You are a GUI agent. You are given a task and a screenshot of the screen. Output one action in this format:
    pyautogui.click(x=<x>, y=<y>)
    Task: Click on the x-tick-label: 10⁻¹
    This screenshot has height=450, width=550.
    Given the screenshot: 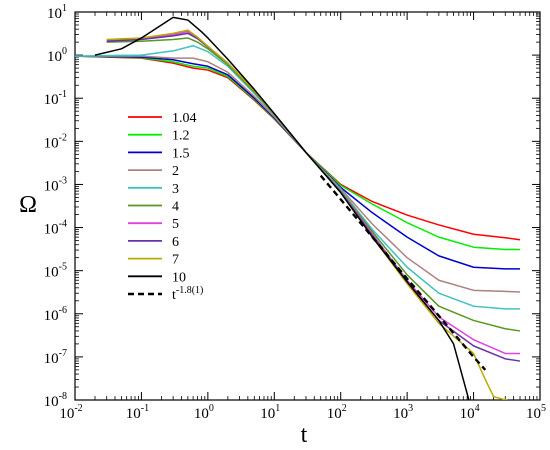 What is the action you would take?
    pyautogui.click(x=137, y=412)
    